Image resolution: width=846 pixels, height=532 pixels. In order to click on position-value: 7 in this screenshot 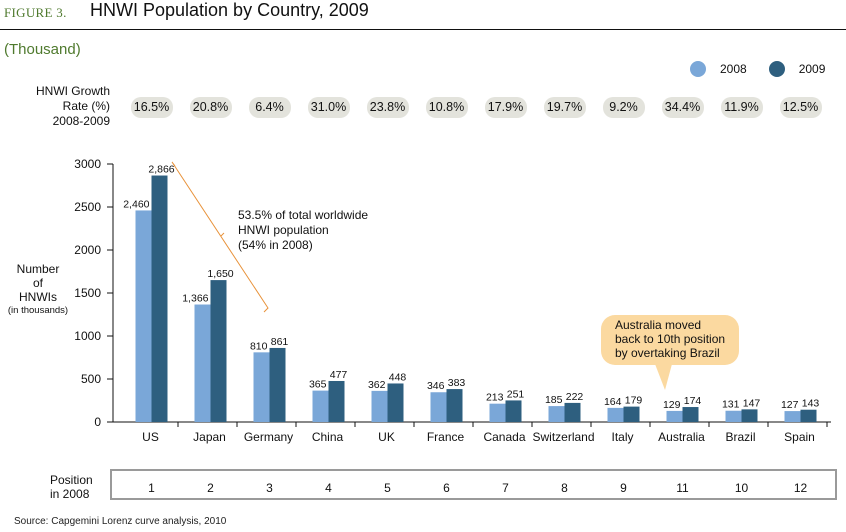, I will do `click(505, 488)`.